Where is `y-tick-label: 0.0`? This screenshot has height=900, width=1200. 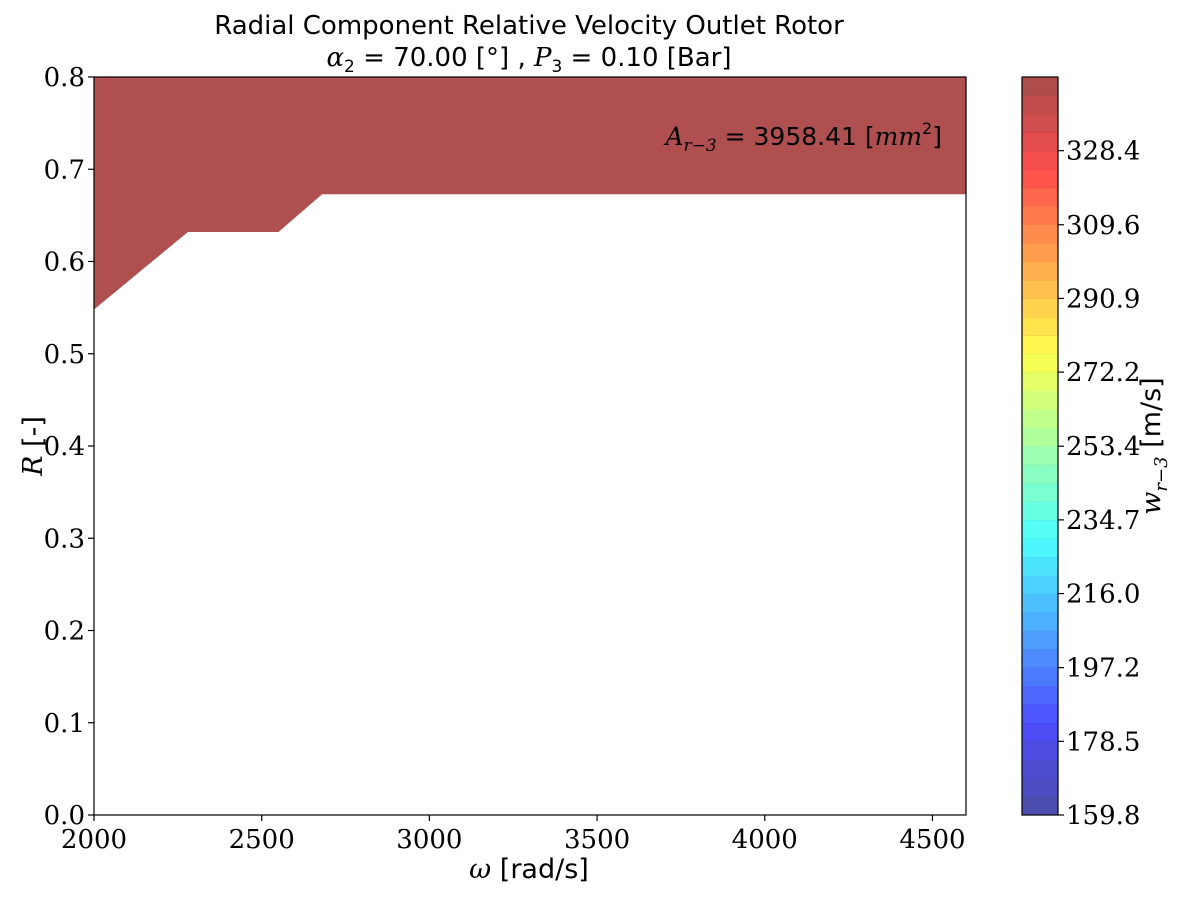 y-tick-label: 0.0 is located at coordinates (64, 816).